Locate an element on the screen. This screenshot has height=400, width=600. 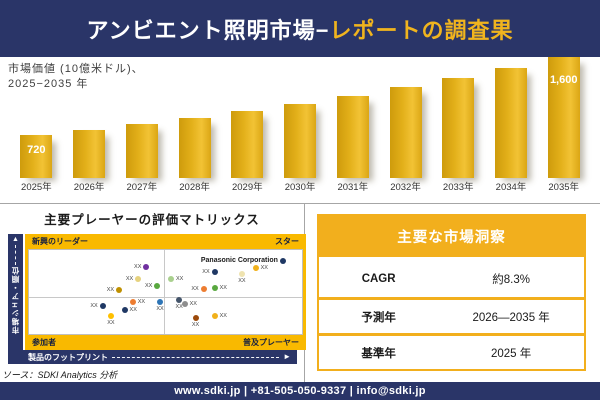
bar-column: 1,600 2035年 is located at coordinates (563, 126).